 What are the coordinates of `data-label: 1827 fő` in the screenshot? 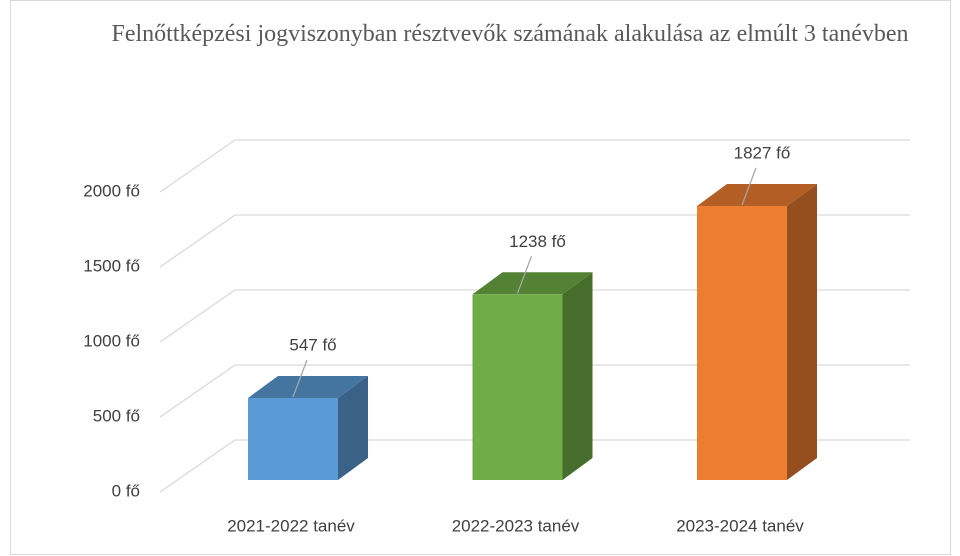 It's located at (762, 152).